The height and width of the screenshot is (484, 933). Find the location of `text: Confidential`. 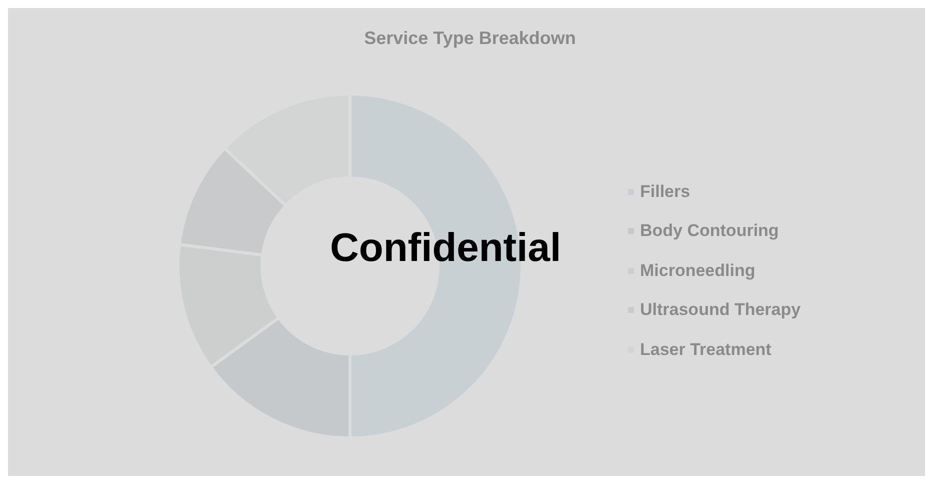

text: Confidential is located at coordinates (446, 248).